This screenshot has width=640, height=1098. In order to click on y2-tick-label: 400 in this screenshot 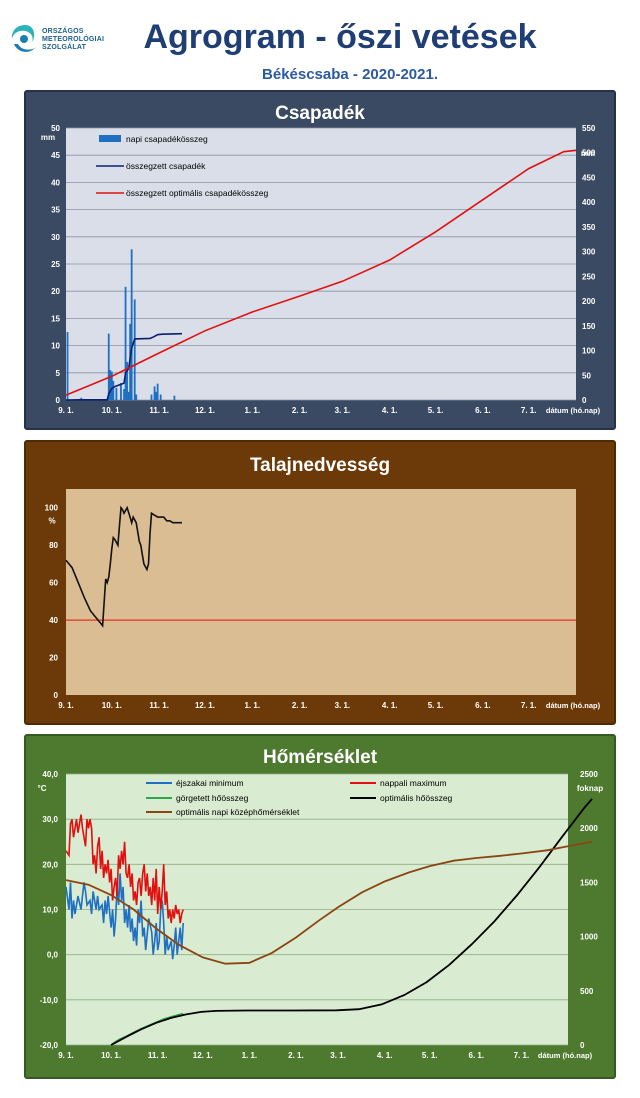, I will do `click(589, 202)`.